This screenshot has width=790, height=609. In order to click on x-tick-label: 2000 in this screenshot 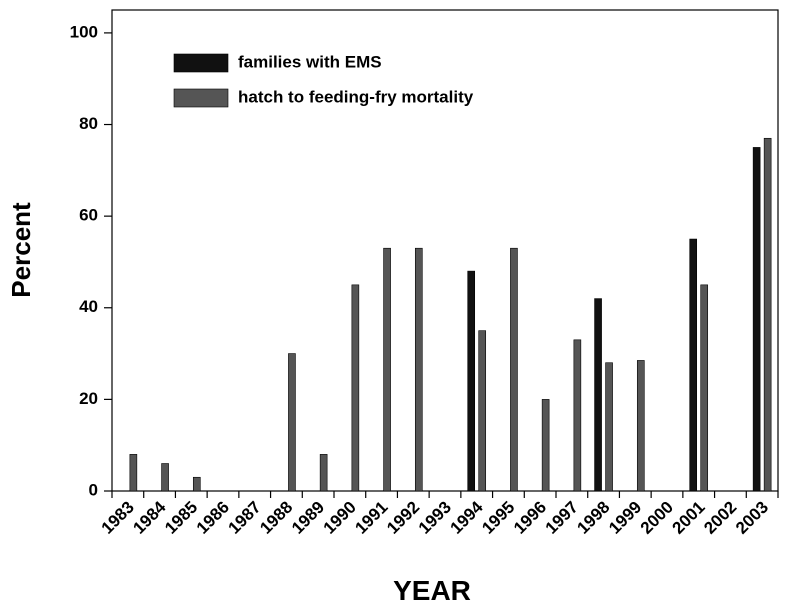, I will do `click(657, 518)`.